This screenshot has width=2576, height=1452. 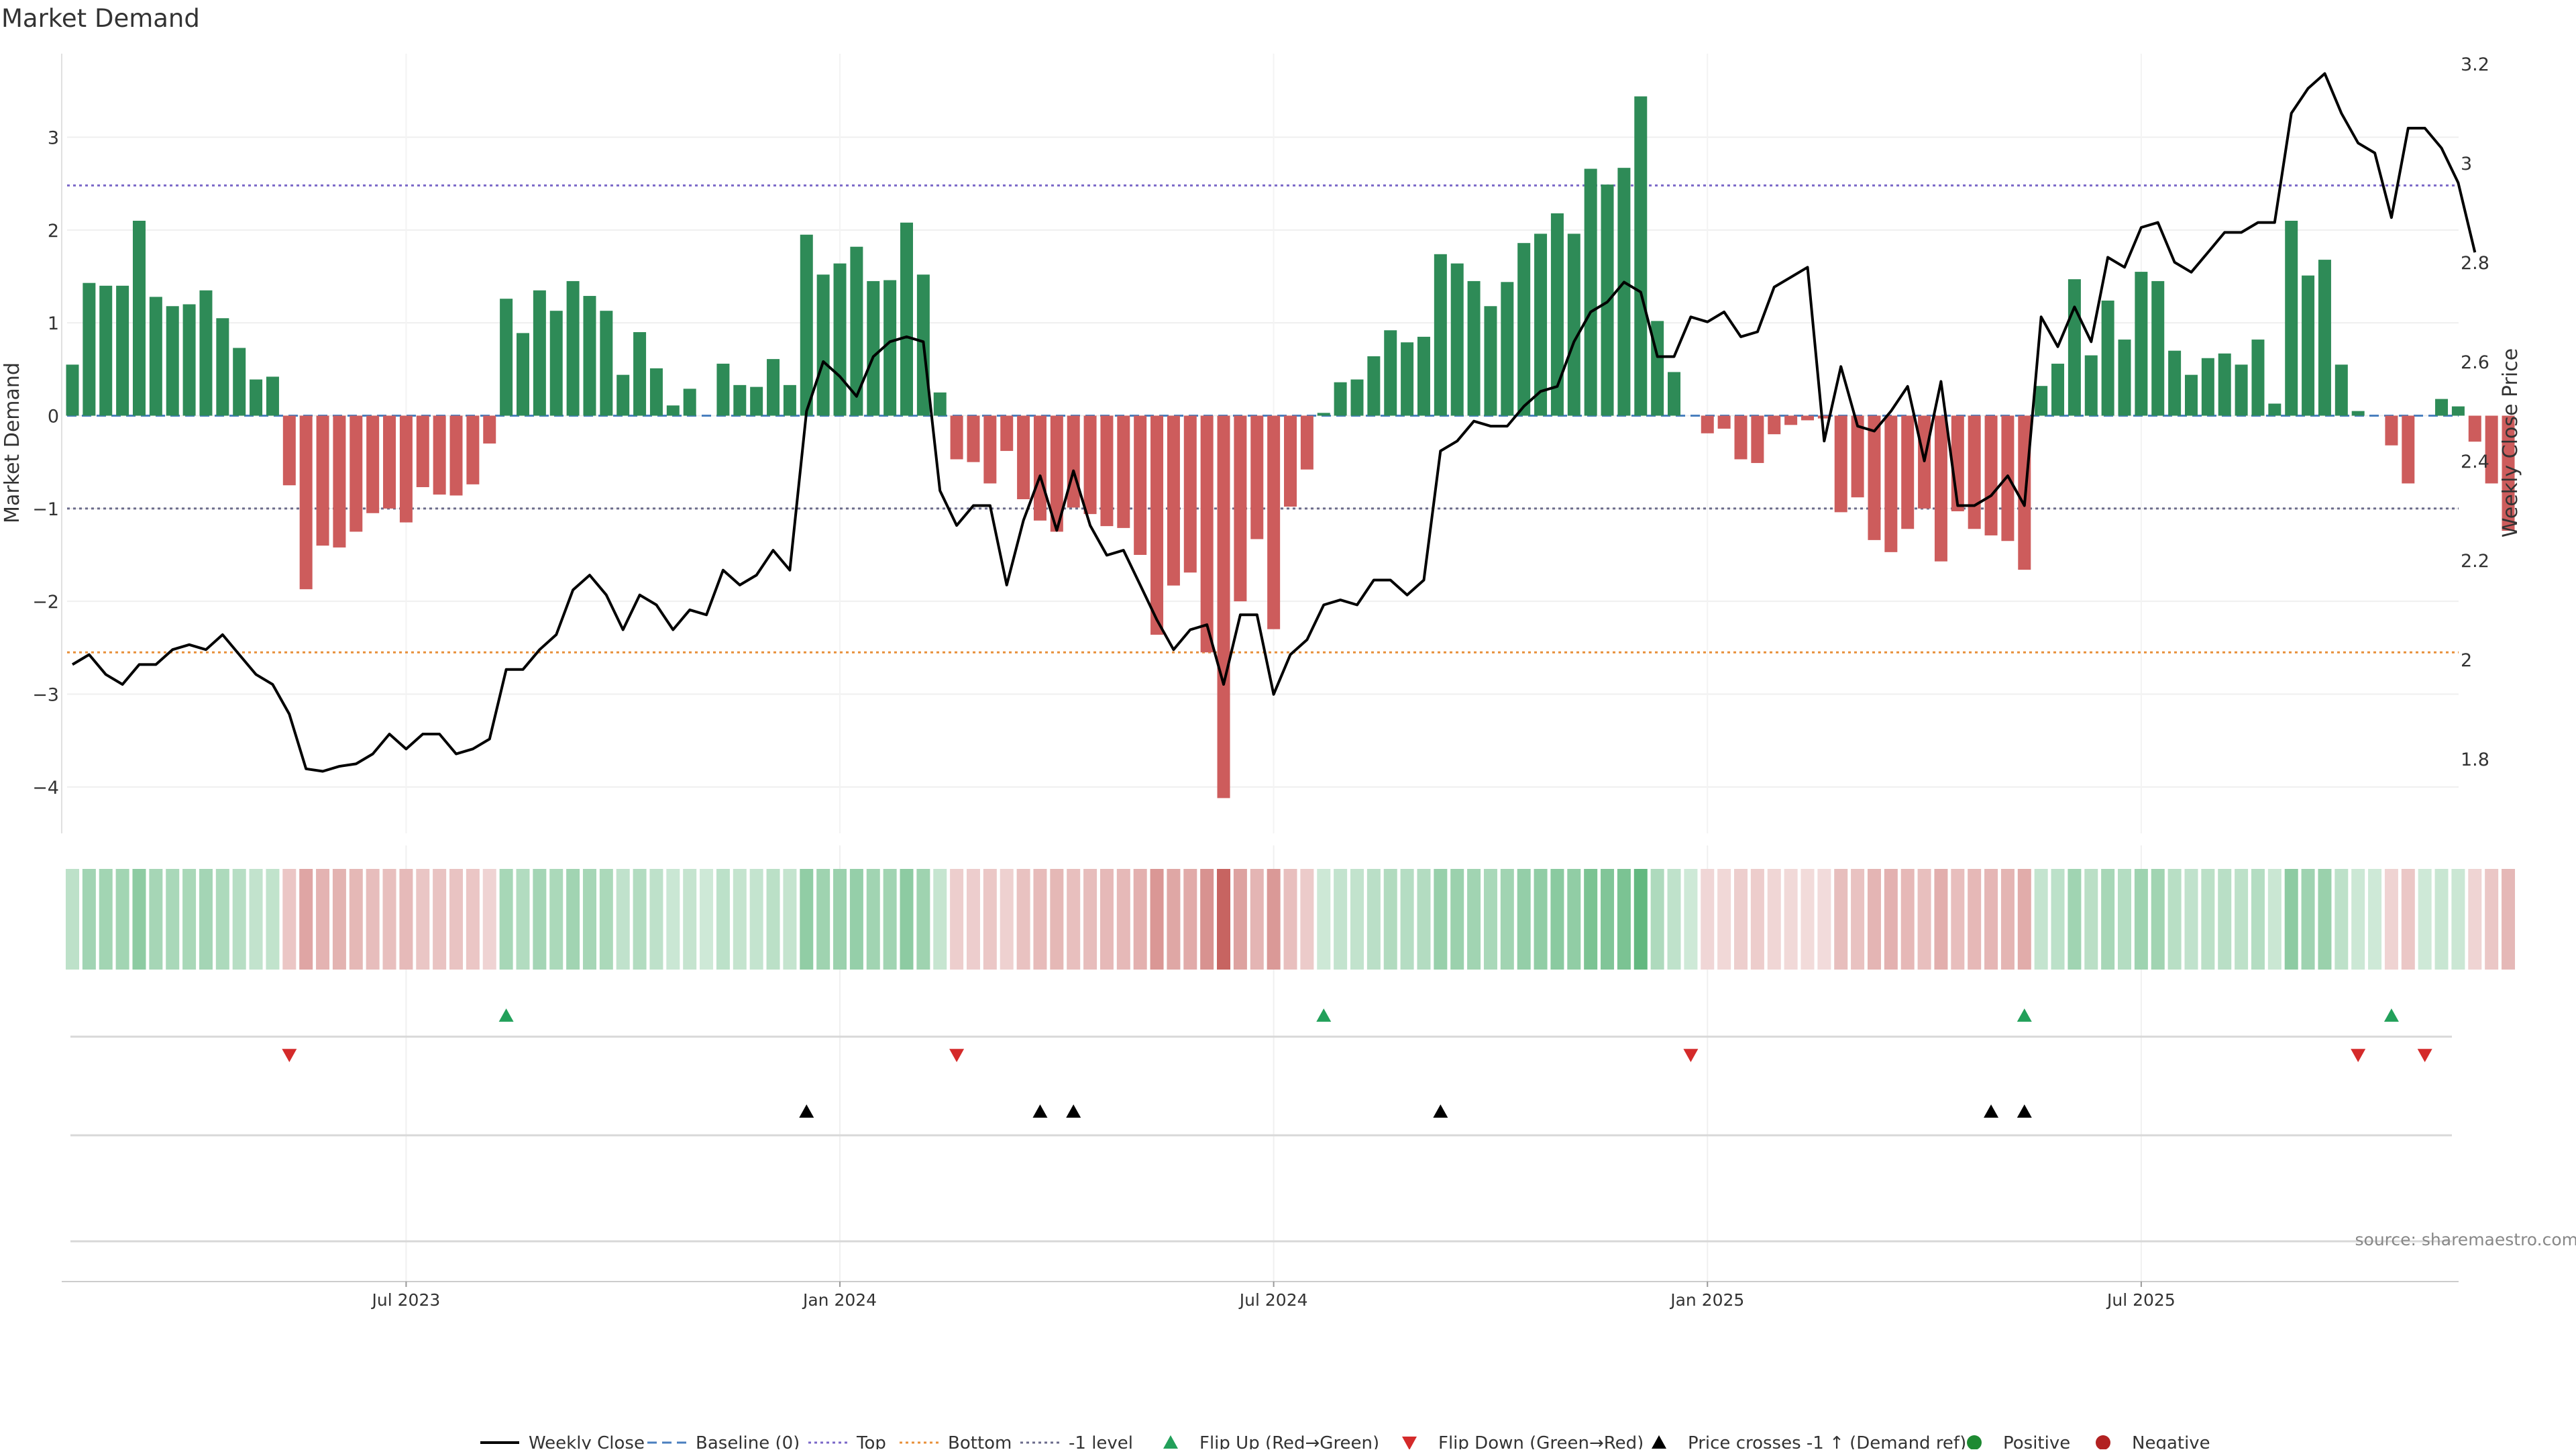 I want to click on legend-swatch-triangle-up, so click(x=1170, y=1442).